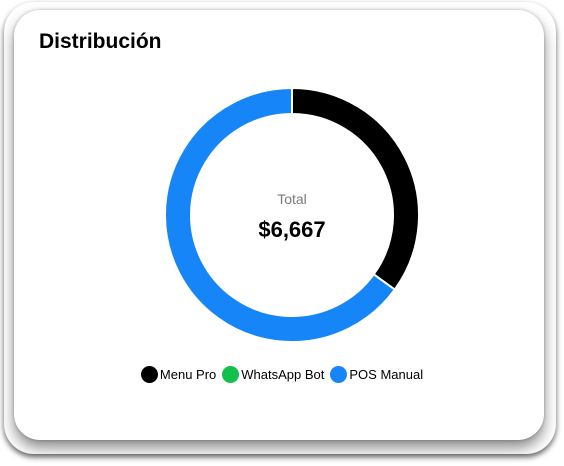  What do you see at coordinates (231, 374) in the screenshot?
I see `legend-swatch-whatsapp-bot` at bounding box center [231, 374].